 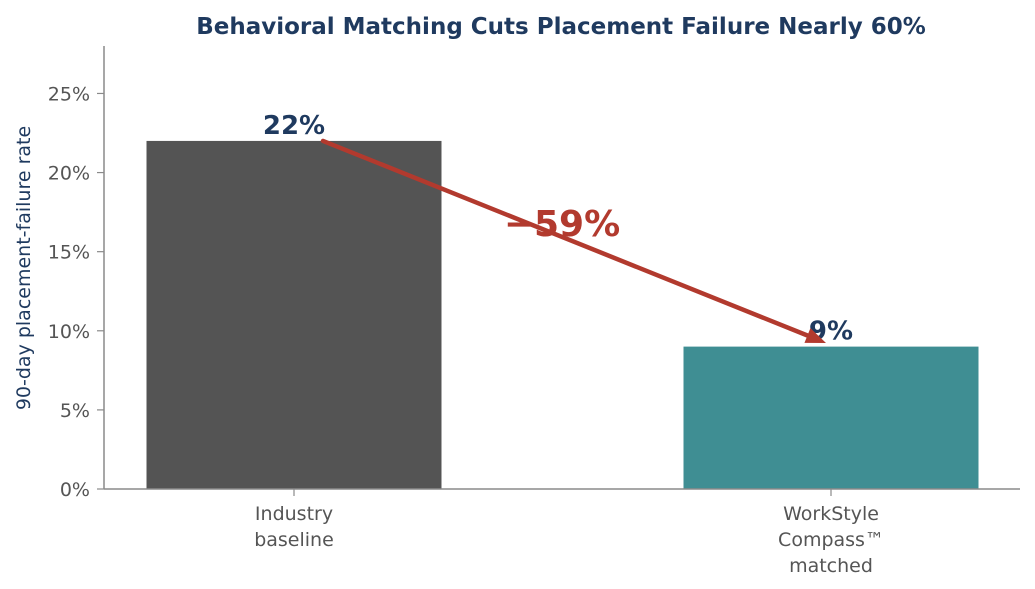 I want to click on y-ticks: 0% 5% 10% 15% 20% 25%, so click(x=76, y=292).